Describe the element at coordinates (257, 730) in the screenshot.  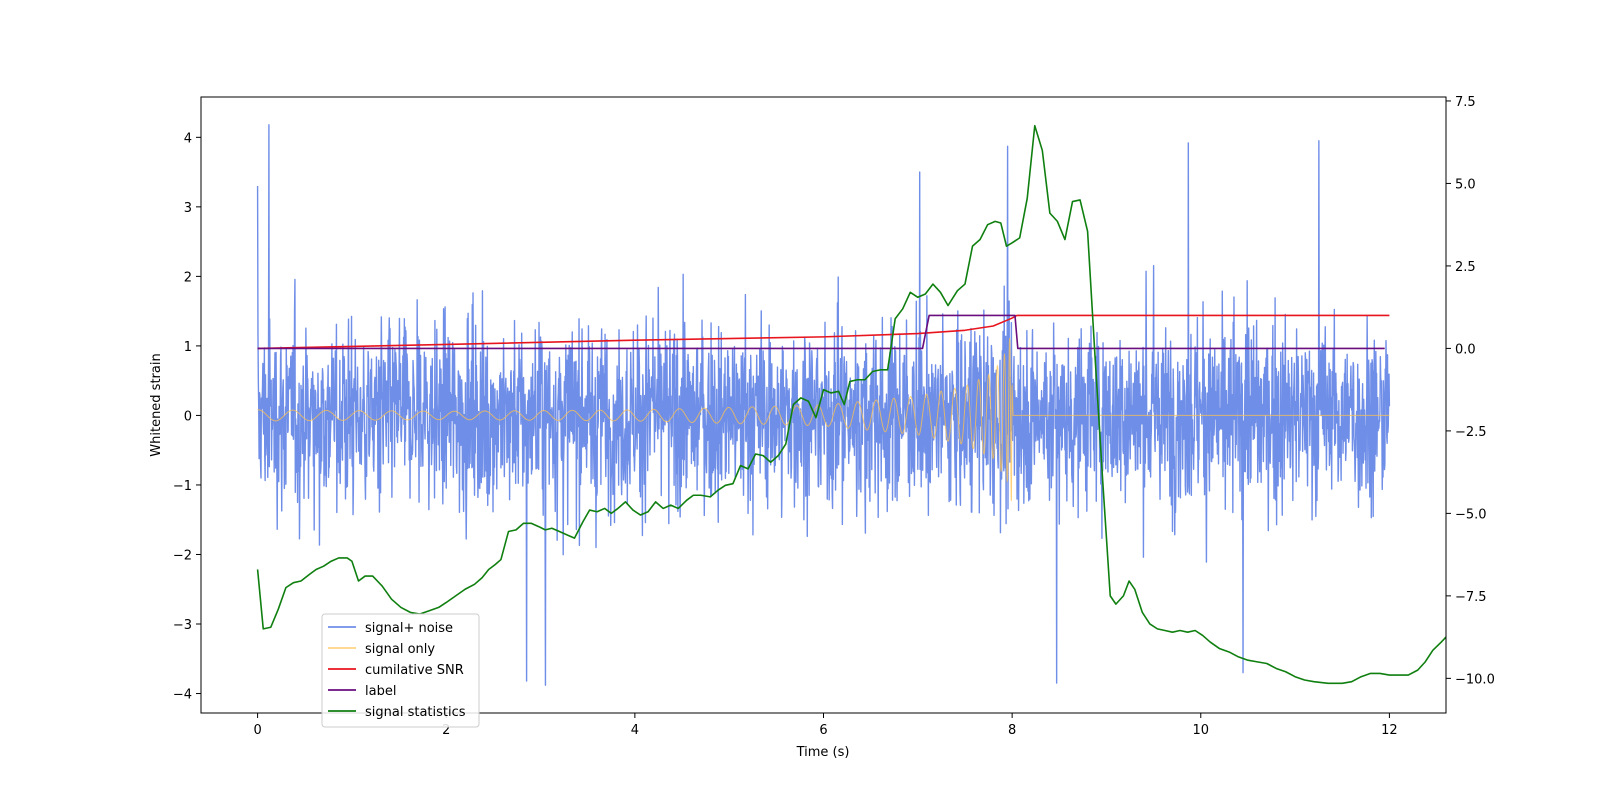
I see `x-tick-label: 0` at that location.